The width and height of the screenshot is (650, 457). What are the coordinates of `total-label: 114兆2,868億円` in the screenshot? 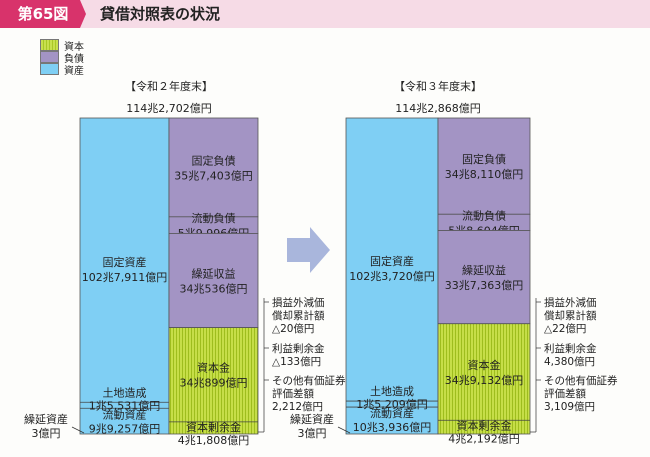 It's located at (438, 108).